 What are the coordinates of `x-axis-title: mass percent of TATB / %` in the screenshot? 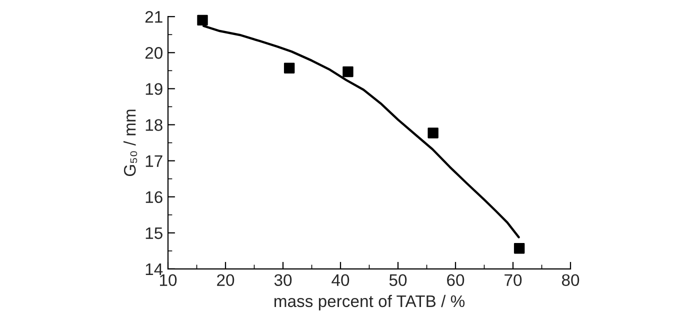 It's located at (369, 302).